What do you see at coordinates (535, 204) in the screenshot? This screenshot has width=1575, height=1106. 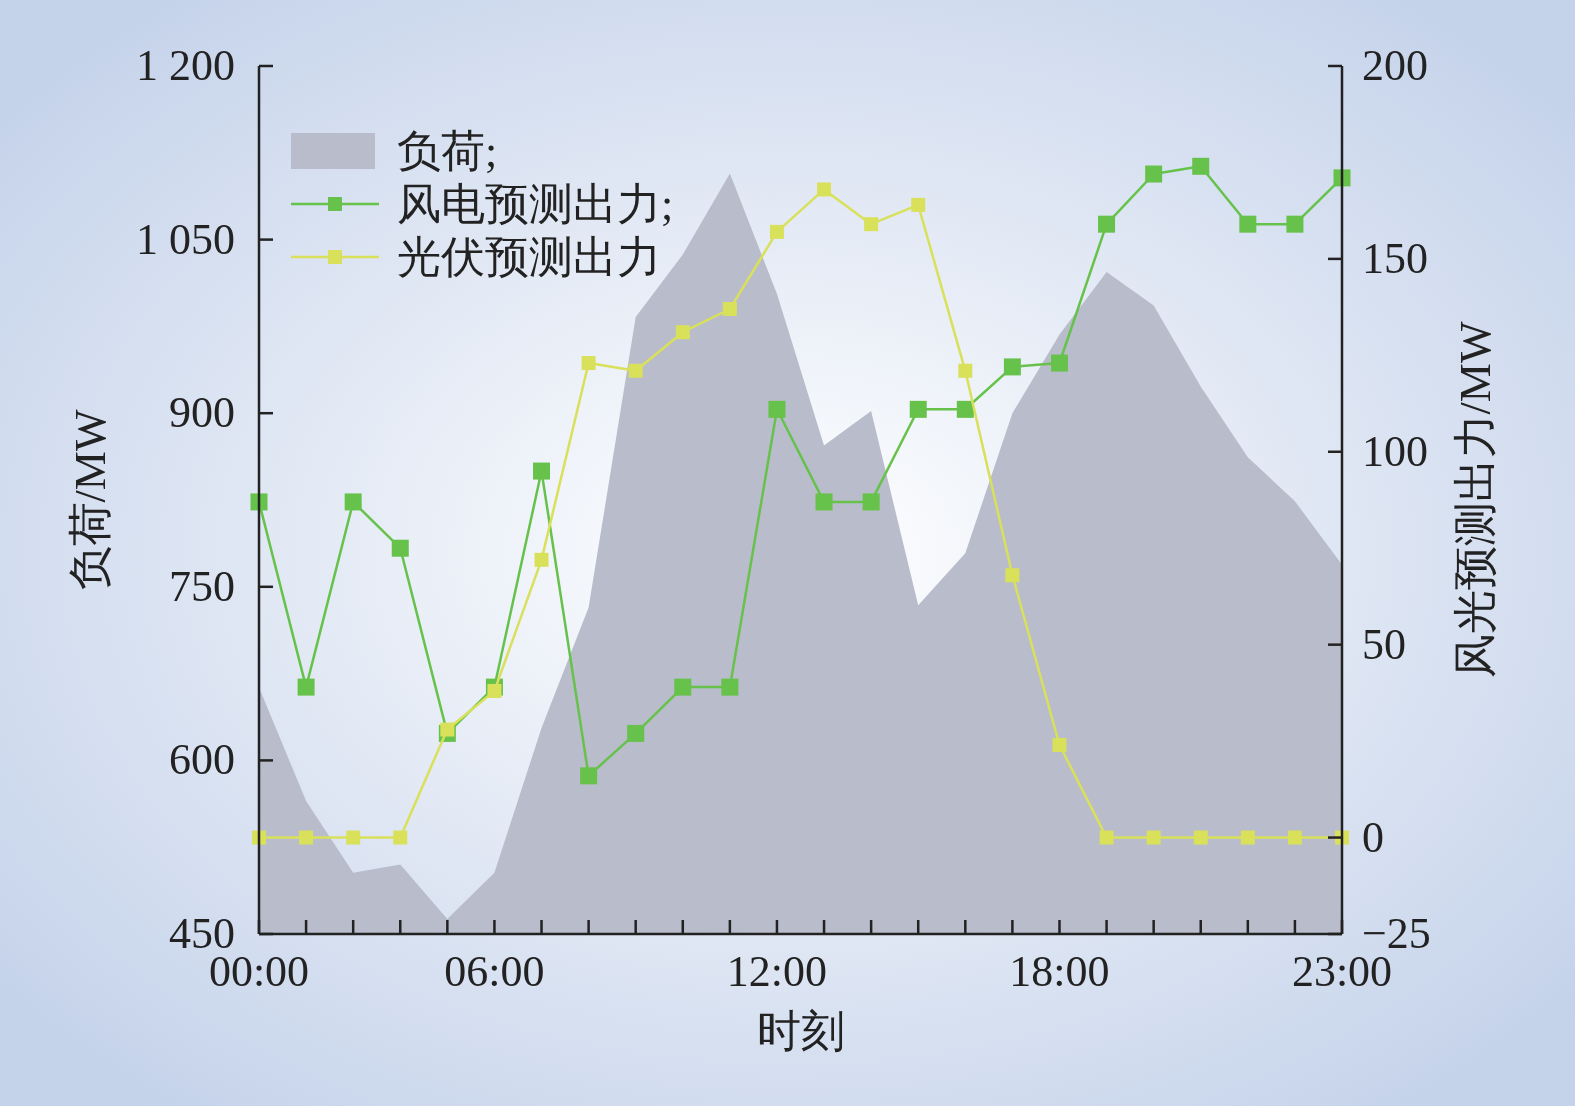 I see `legend-label: 风电预测出力;` at bounding box center [535, 204].